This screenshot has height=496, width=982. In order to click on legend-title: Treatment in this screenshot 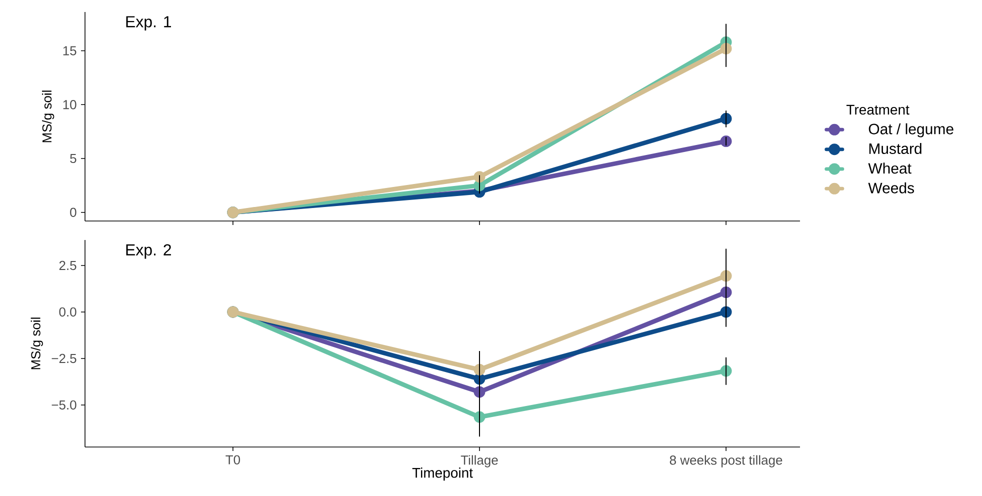, I will do `click(878, 109)`.